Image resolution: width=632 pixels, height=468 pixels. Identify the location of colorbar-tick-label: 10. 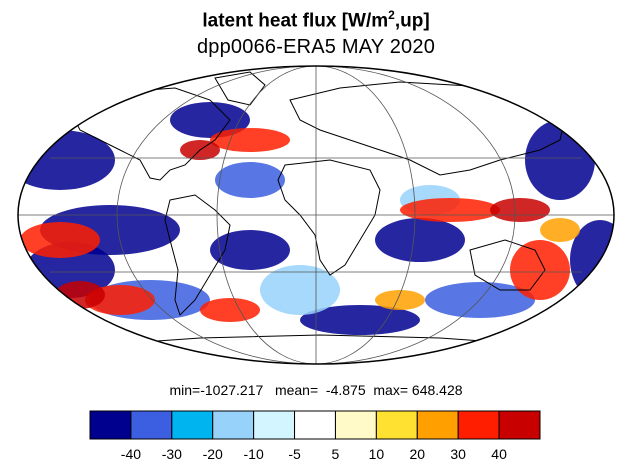
(377, 454).